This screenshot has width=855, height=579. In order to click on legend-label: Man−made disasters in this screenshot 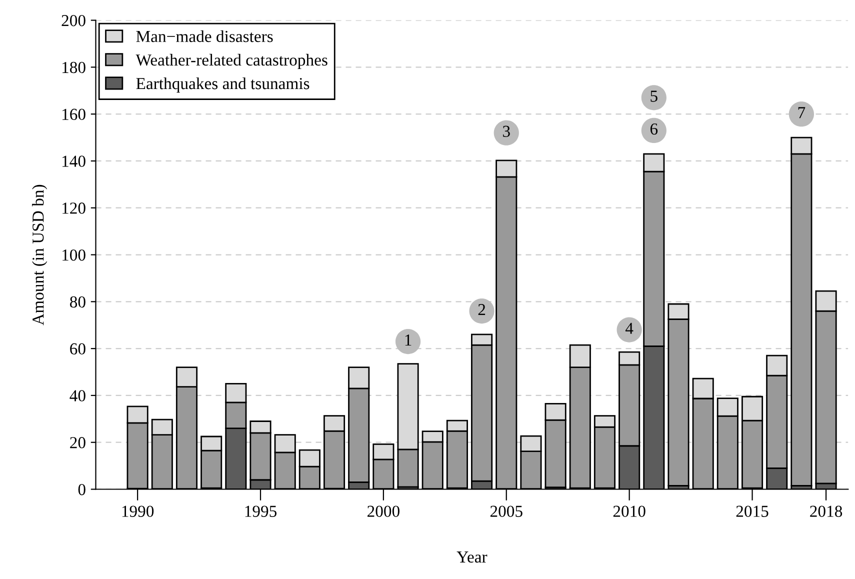, I will do `click(204, 36)`.